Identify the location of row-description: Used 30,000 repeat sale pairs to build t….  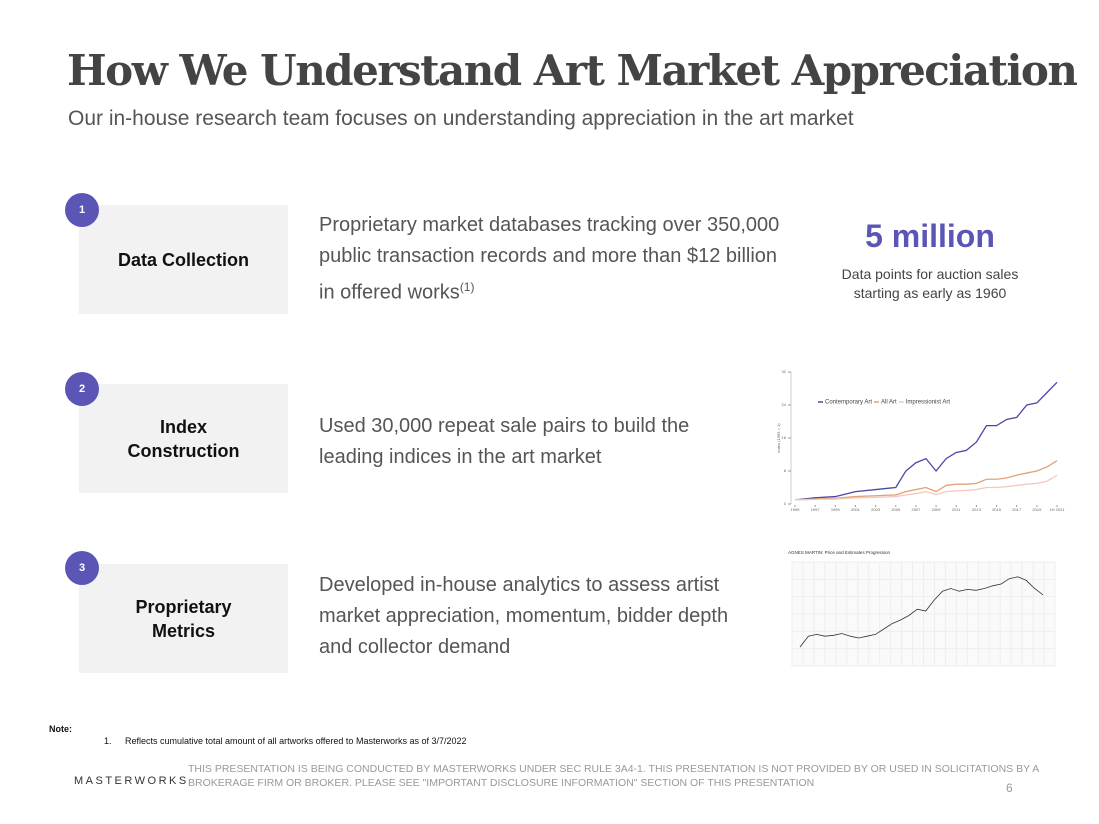
(504, 441).